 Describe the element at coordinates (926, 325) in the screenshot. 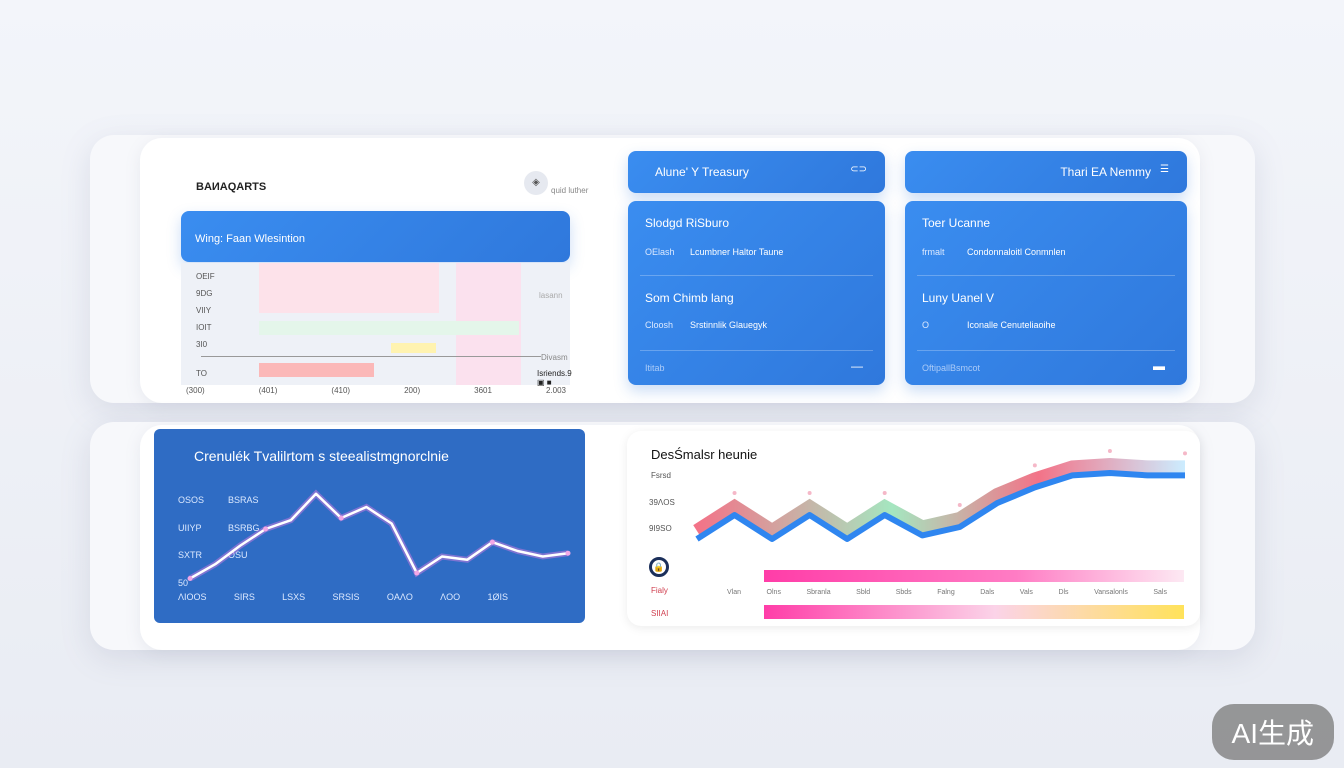

I see `section-key: O` at that location.